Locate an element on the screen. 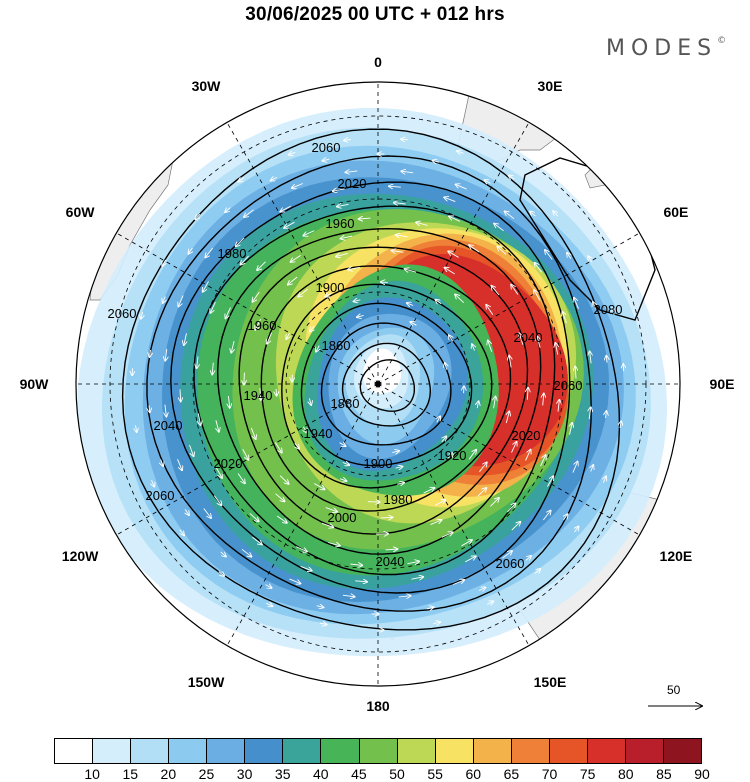 This screenshot has width=750, height=782. colorbar-tick-label: 90 is located at coordinates (702, 774).